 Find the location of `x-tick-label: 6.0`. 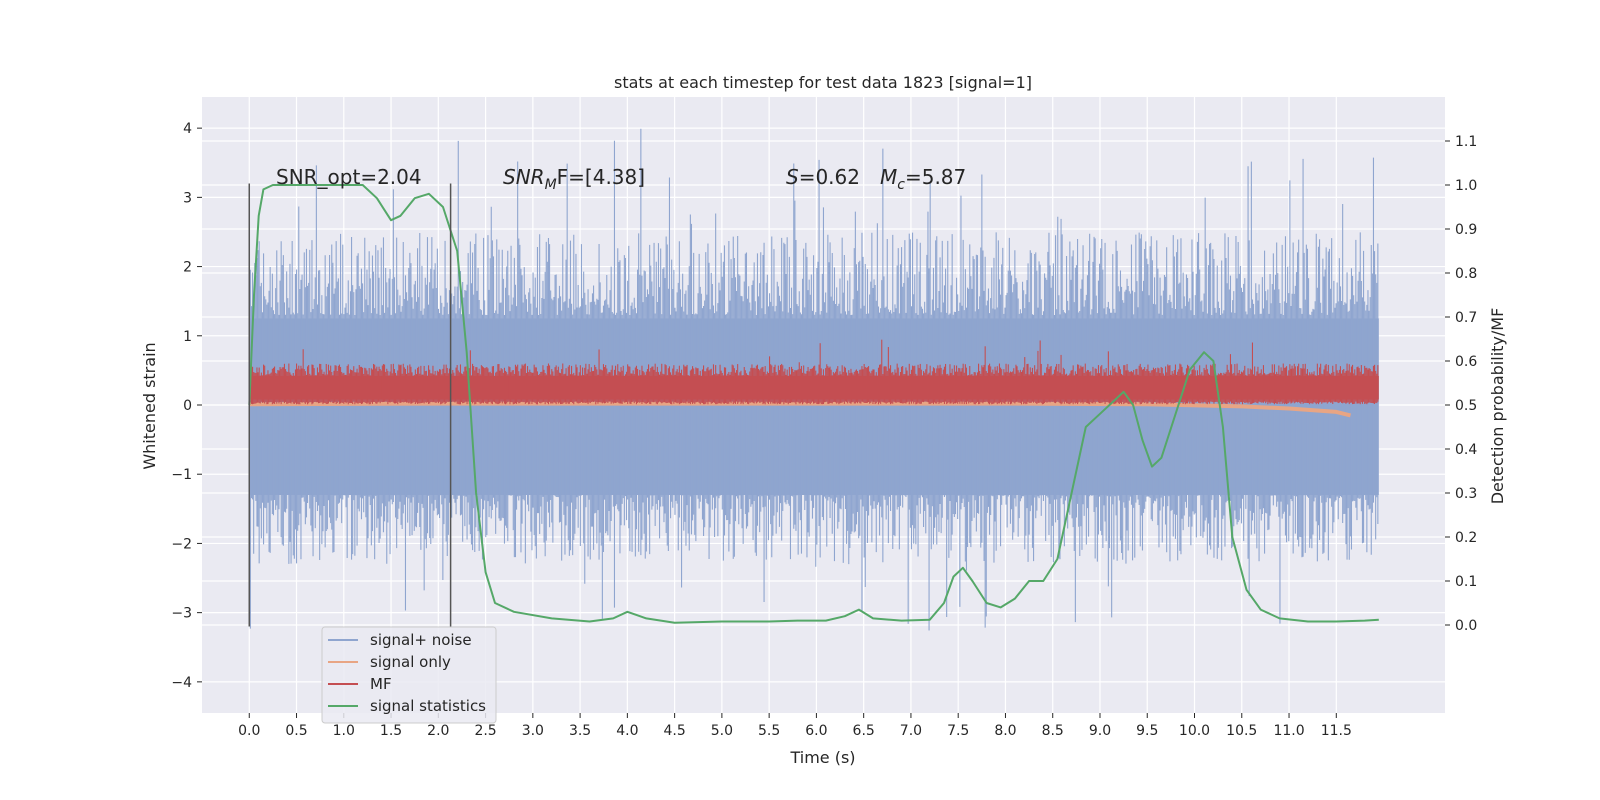

x-tick-label: 6.0 is located at coordinates (816, 731).